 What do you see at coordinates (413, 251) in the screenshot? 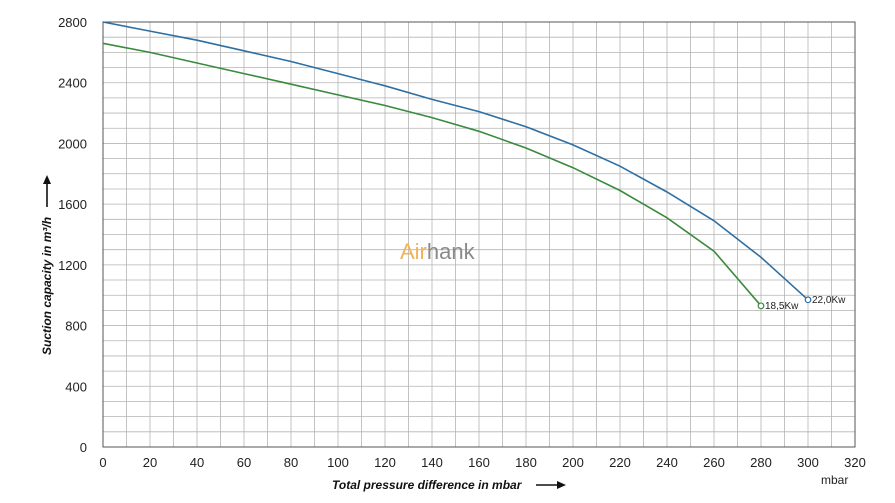
I see `watermark-air: Air` at bounding box center [413, 251].